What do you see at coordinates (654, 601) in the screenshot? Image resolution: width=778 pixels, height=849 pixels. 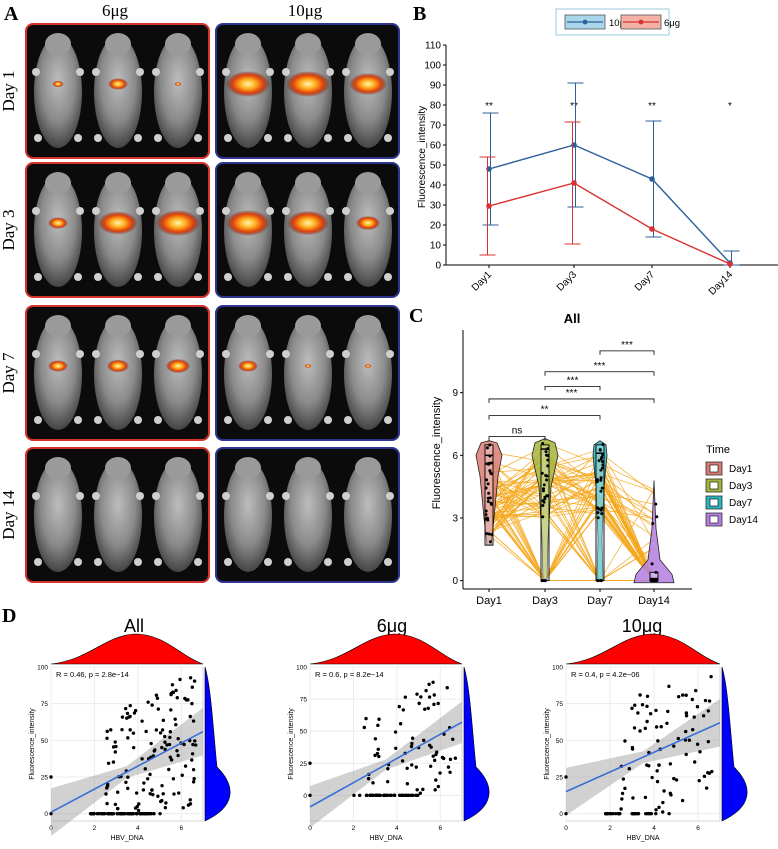 I see `c-xtick-label: Day14` at bounding box center [654, 601].